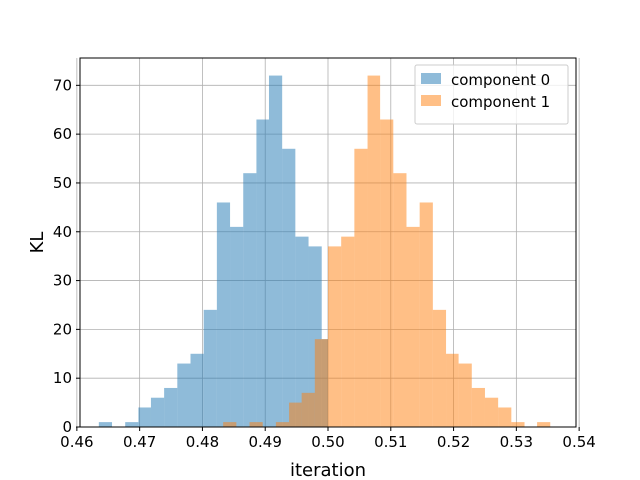  Describe the element at coordinates (328, 470) in the screenshot. I see `x-axis-label: iteration` at that location.